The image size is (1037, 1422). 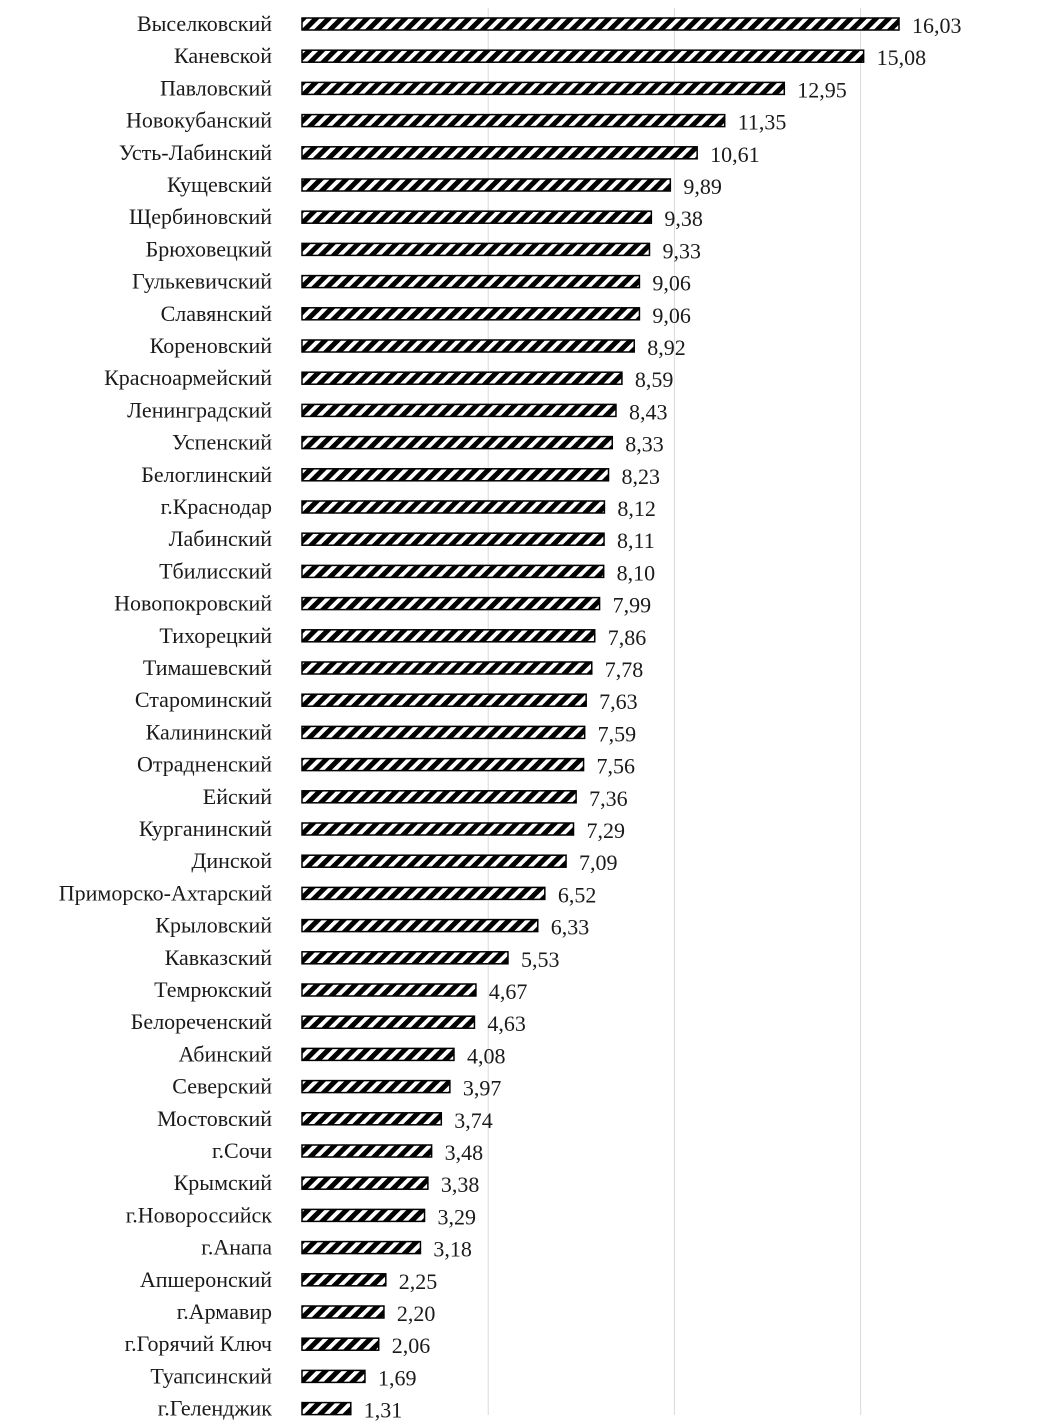 I want to click on value-label: 11,35, so click(x=762, y=122).